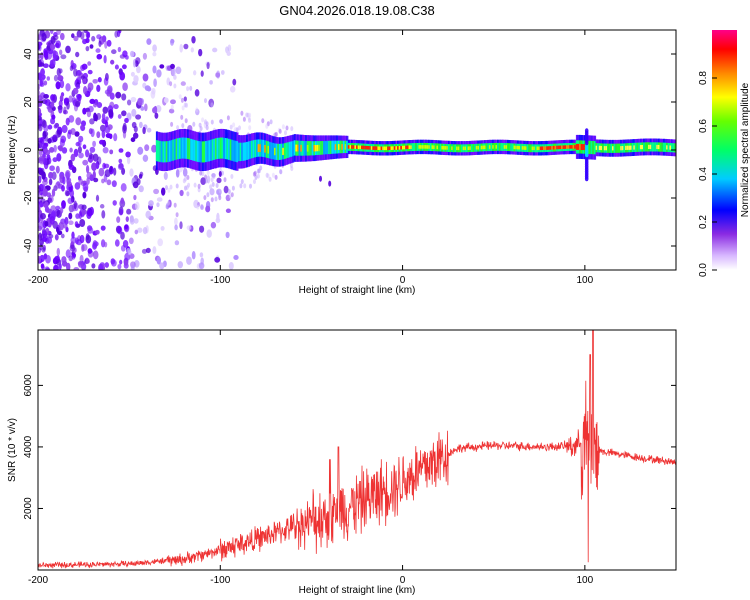 The image size is (750, 600). Describe the element at coordinates (745, 149) in the screenshot. I see `colorbar-label: Normalized spectral amplitude` at that location.